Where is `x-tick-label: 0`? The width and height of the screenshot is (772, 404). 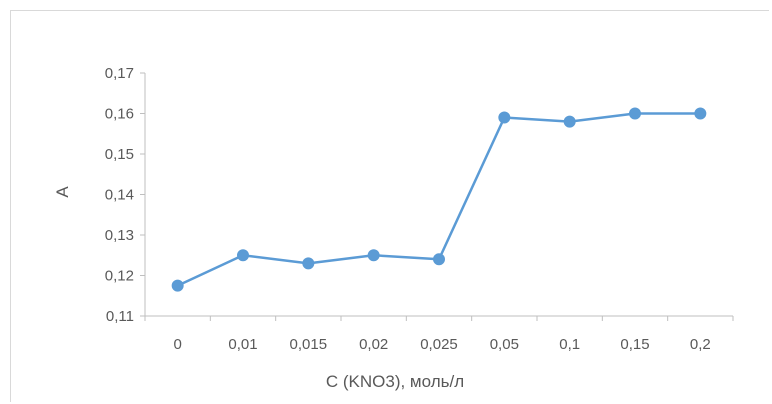 x-tick-label: 0 is located at coordinates (177, 344).